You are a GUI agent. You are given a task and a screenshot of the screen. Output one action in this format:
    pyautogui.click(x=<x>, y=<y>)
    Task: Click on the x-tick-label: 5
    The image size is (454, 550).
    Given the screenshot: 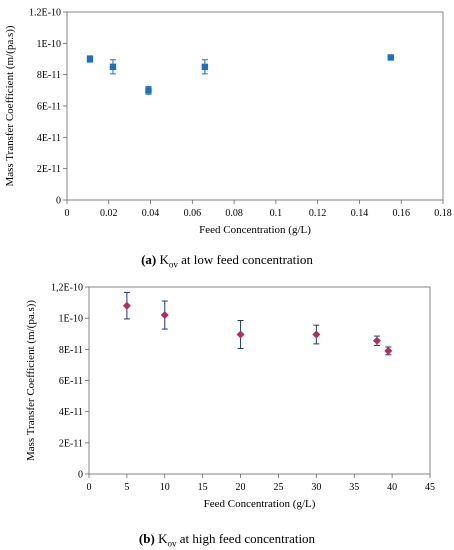 What is the action you would take?
    pyautogui.click(x=126, y=487)
    